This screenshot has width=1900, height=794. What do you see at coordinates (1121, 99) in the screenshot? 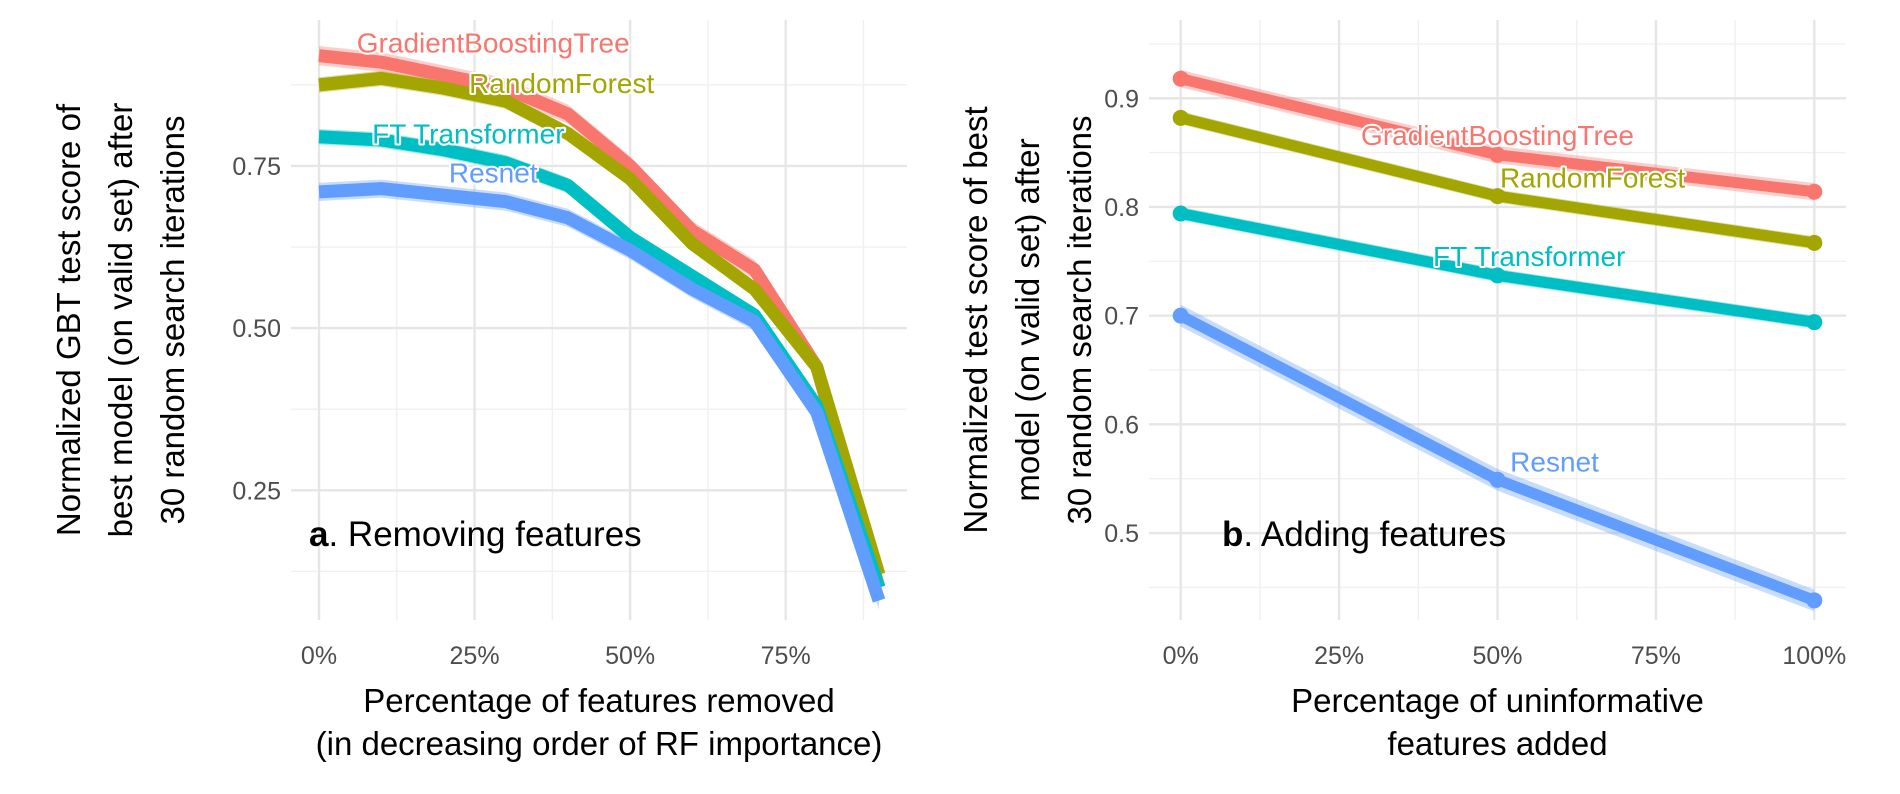
I see `y-tick-label: 0.9` at bounding box center [1121, 99].